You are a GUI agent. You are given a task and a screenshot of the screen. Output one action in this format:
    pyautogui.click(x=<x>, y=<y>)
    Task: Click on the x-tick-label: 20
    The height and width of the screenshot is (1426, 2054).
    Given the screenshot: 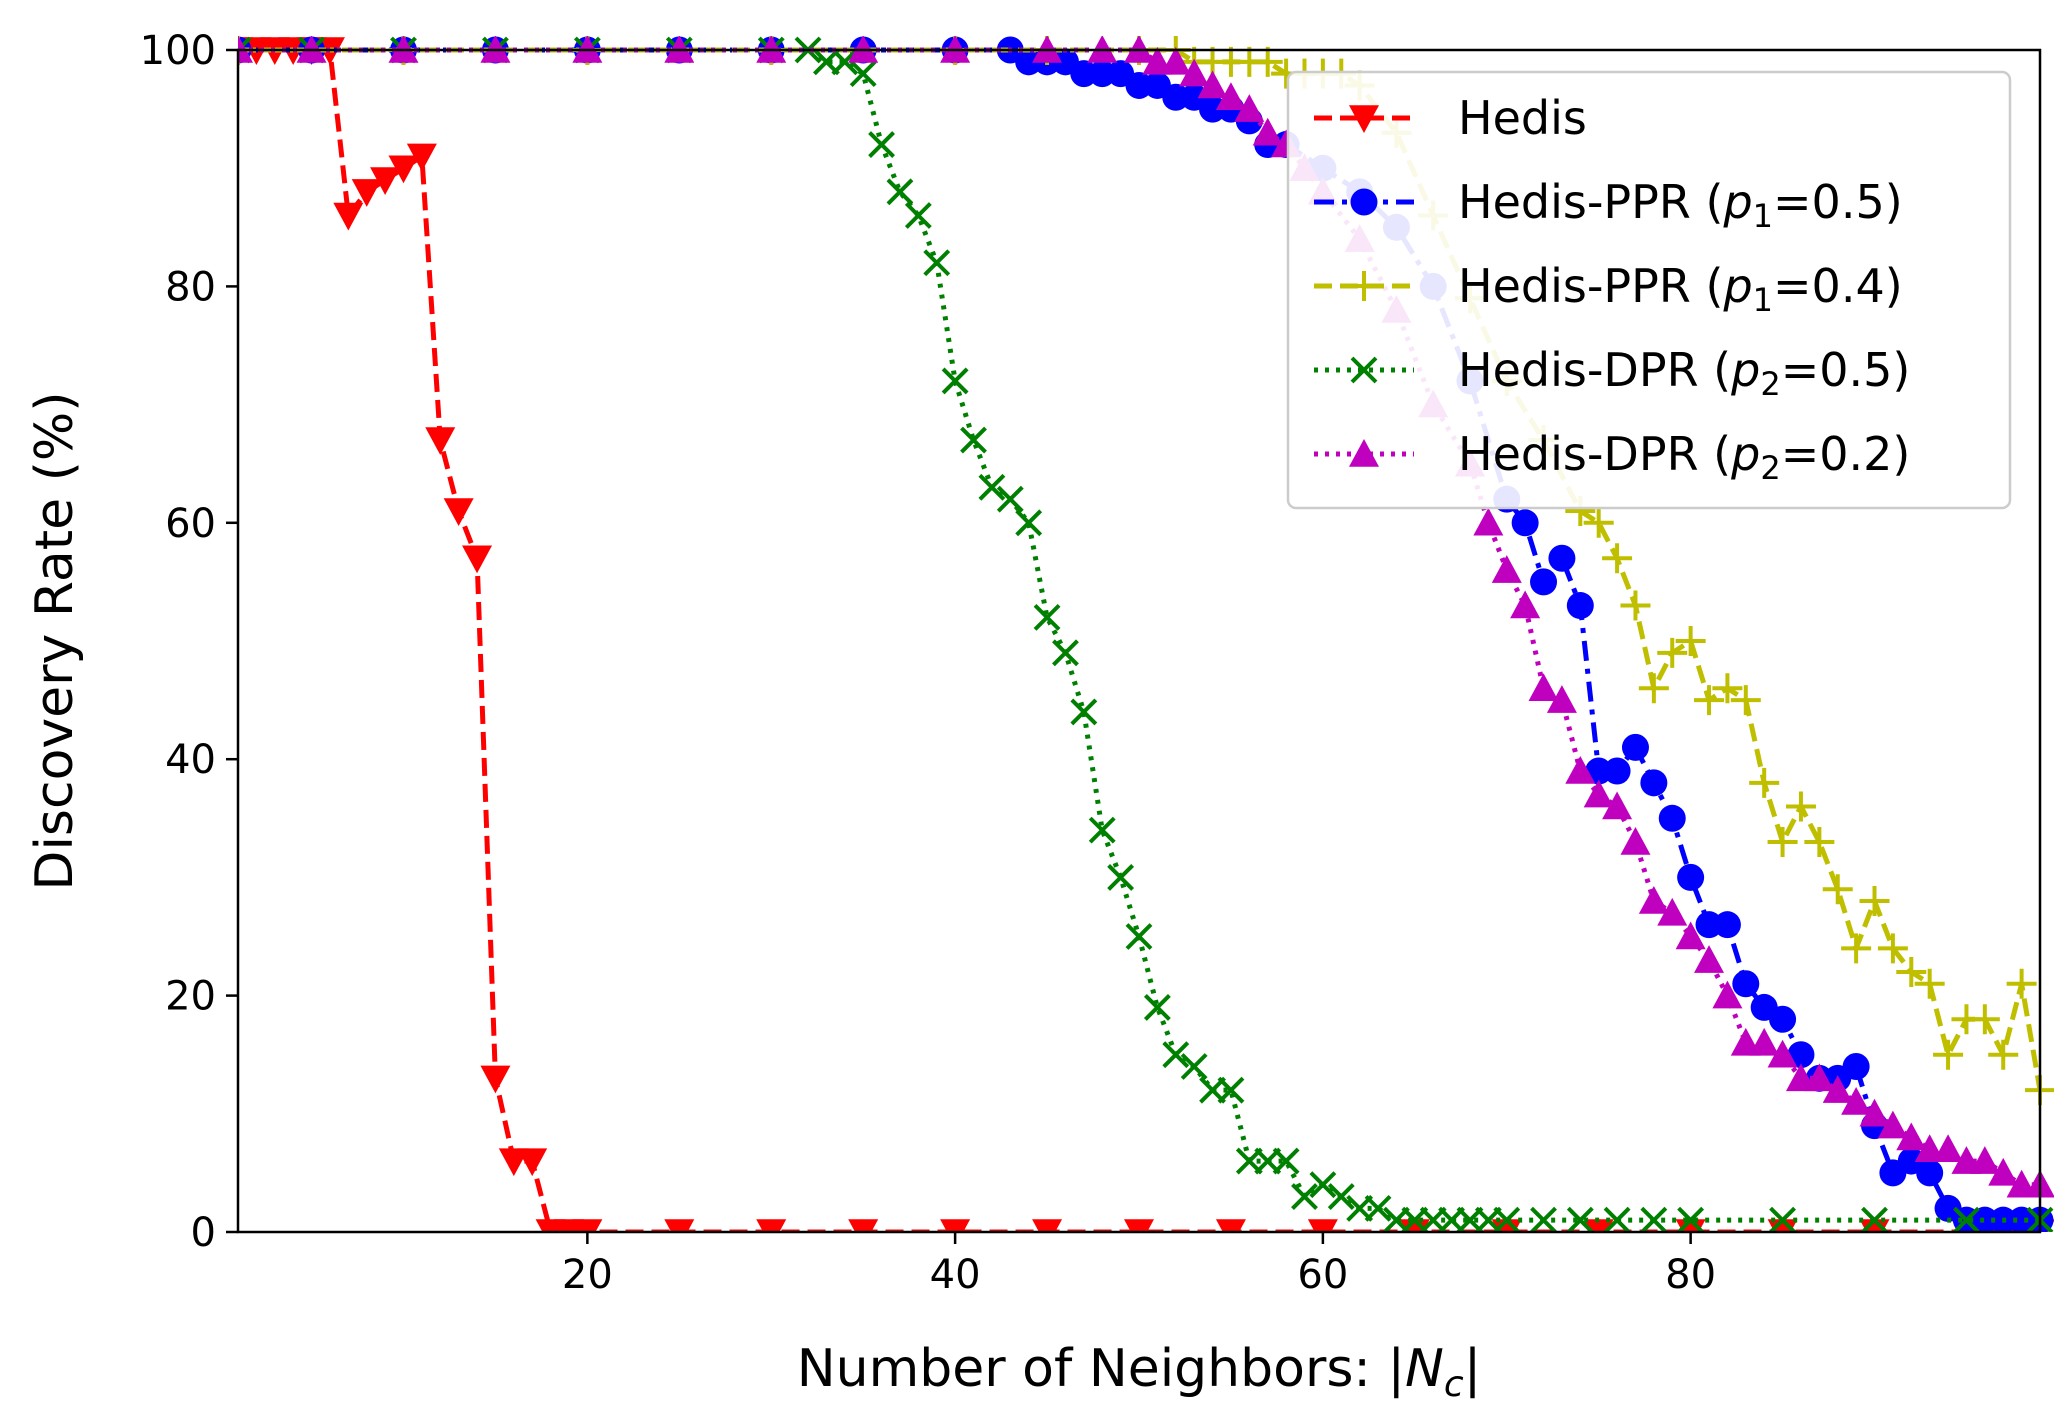 What is the action you would take?
    pyautogui.click(x=587, y=1275)
    